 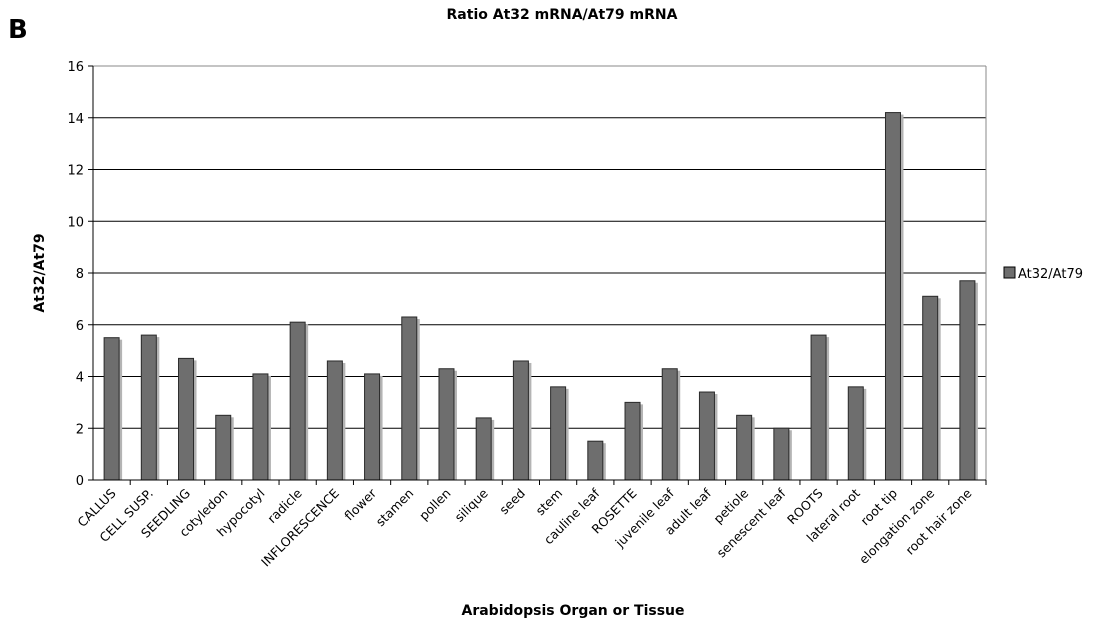 I want to click on y-tick-label: 14, so click(x=75, y=119).